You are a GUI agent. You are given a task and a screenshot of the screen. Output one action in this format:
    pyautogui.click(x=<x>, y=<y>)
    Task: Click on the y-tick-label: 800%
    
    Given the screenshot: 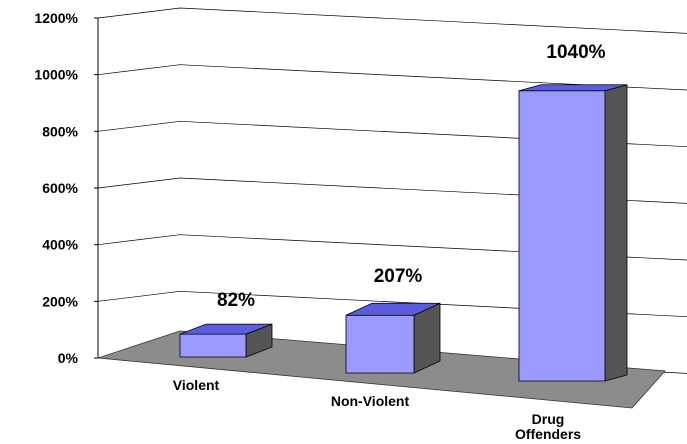 What is the action you would take?
    pyautogui.click(x=60, y=131)
    